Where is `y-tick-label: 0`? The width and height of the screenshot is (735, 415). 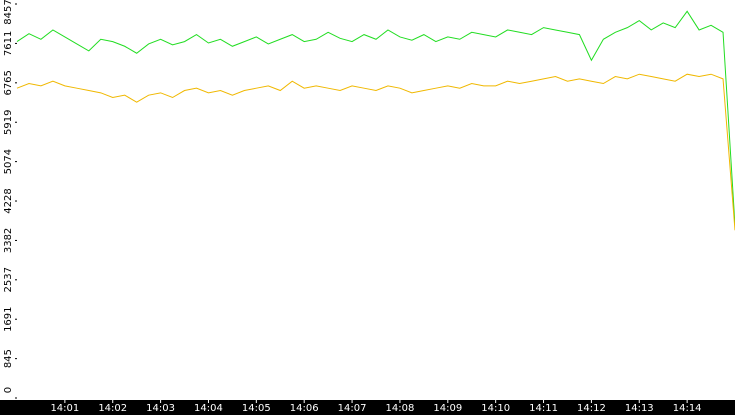
y-tick-label: 0 is located at coordinates (8, 390).